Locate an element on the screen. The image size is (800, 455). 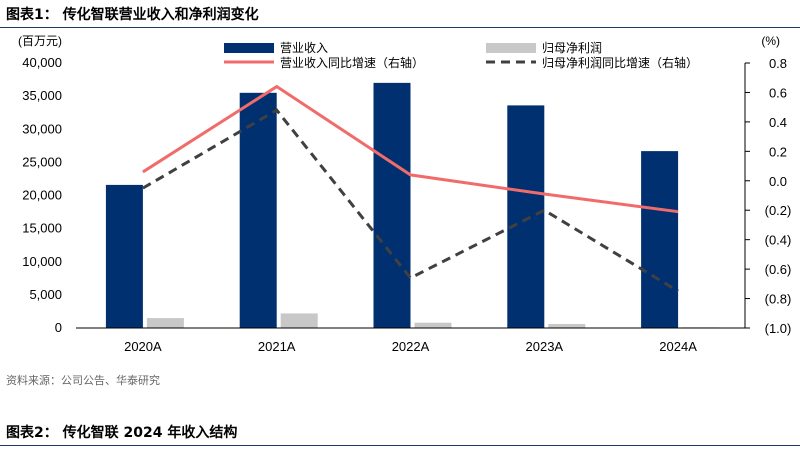
right-tick-label: (0.4) is located at coordinates (778, 240).